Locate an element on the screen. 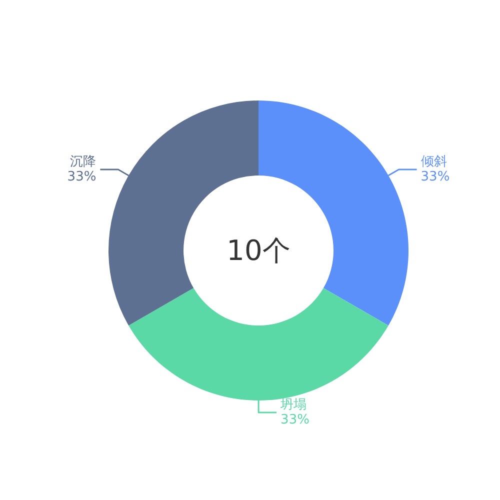 The image size is (500, 500). slice-label: 沉降 is located at coordinates (83, 162).